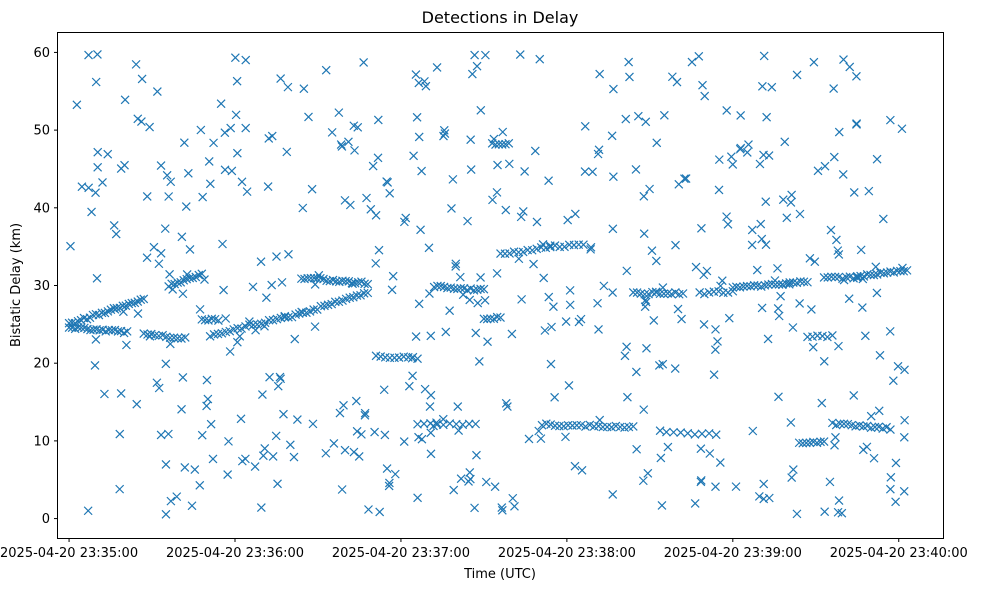 Image resolution: width=984 pixels, height=590 pixels. What do you see at coordinates (899, 553) in the screenshot?
I see `x-tick-label: 2025-04-20 23:40:00` at bounding box center [899, 553].